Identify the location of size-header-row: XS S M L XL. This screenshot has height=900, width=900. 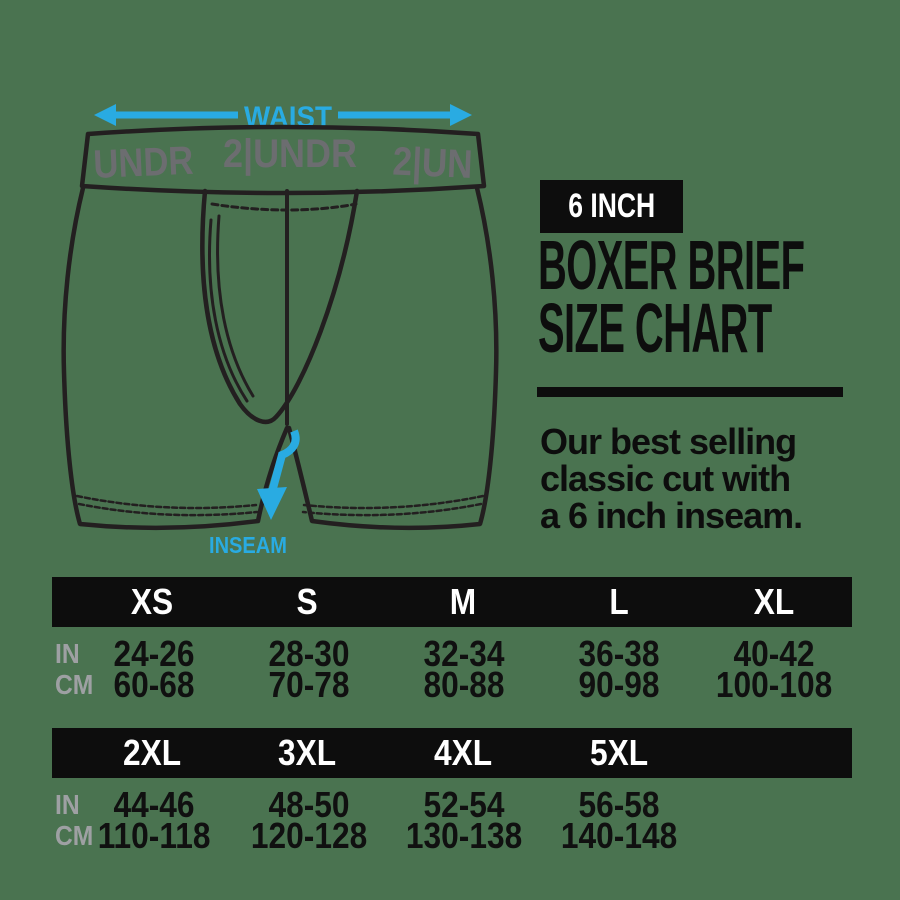
(452, 602).